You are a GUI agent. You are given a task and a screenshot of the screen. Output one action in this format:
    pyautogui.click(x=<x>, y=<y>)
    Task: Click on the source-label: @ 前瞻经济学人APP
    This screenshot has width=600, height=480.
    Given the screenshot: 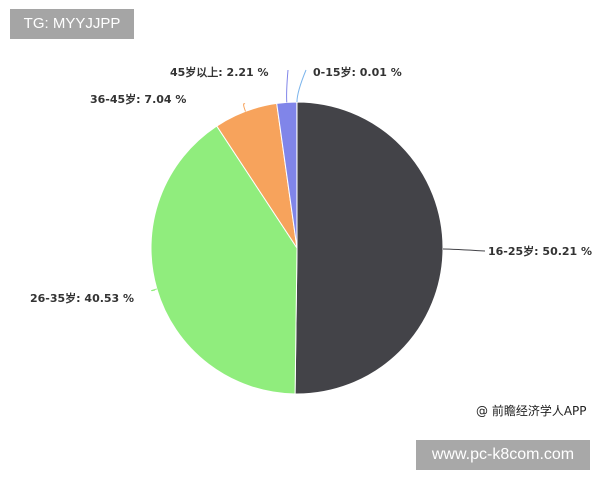 What is the action you would take?
    pyautogui.click(x=531, y=411)
    